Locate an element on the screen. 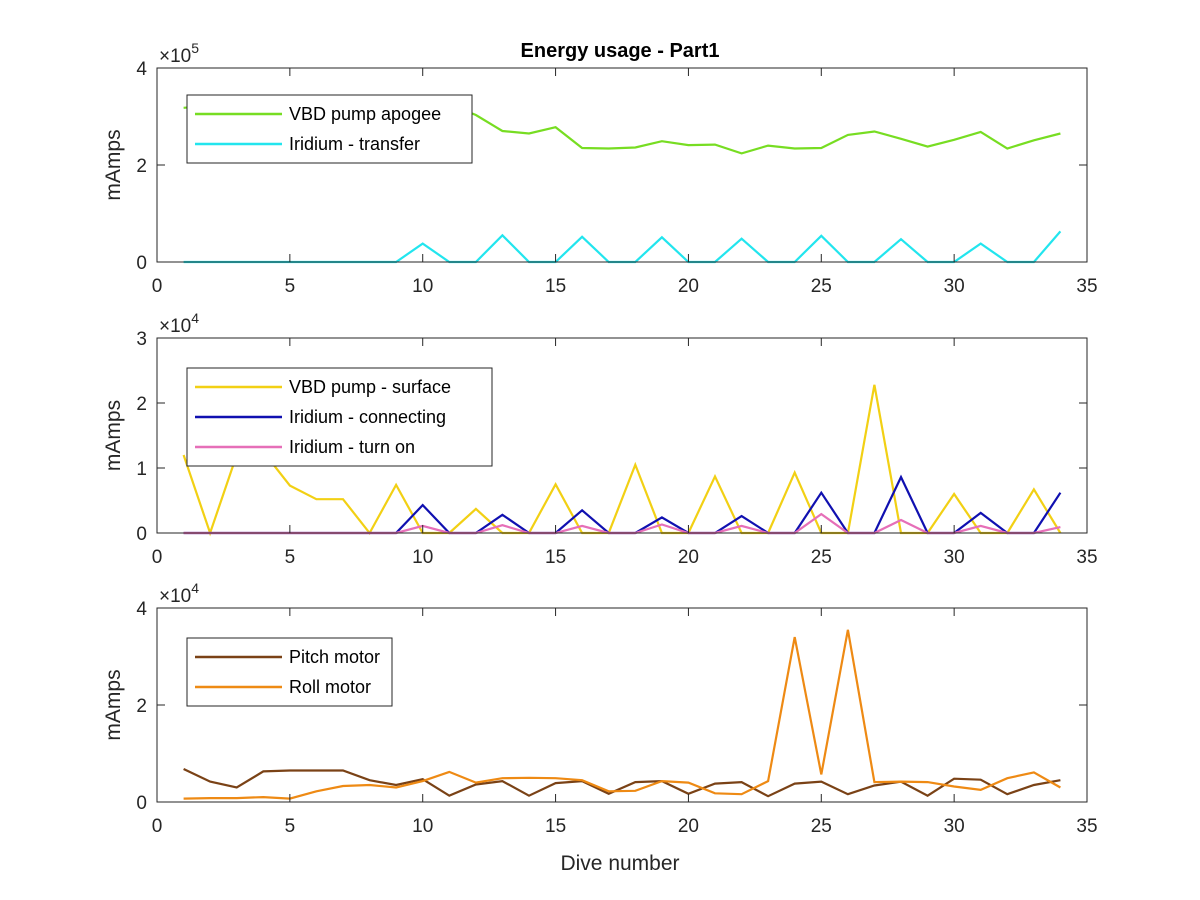 This screenshot has width=1200, height=900. legend-entry-label: Iridium - turn on is located at coordinates (352, 447).